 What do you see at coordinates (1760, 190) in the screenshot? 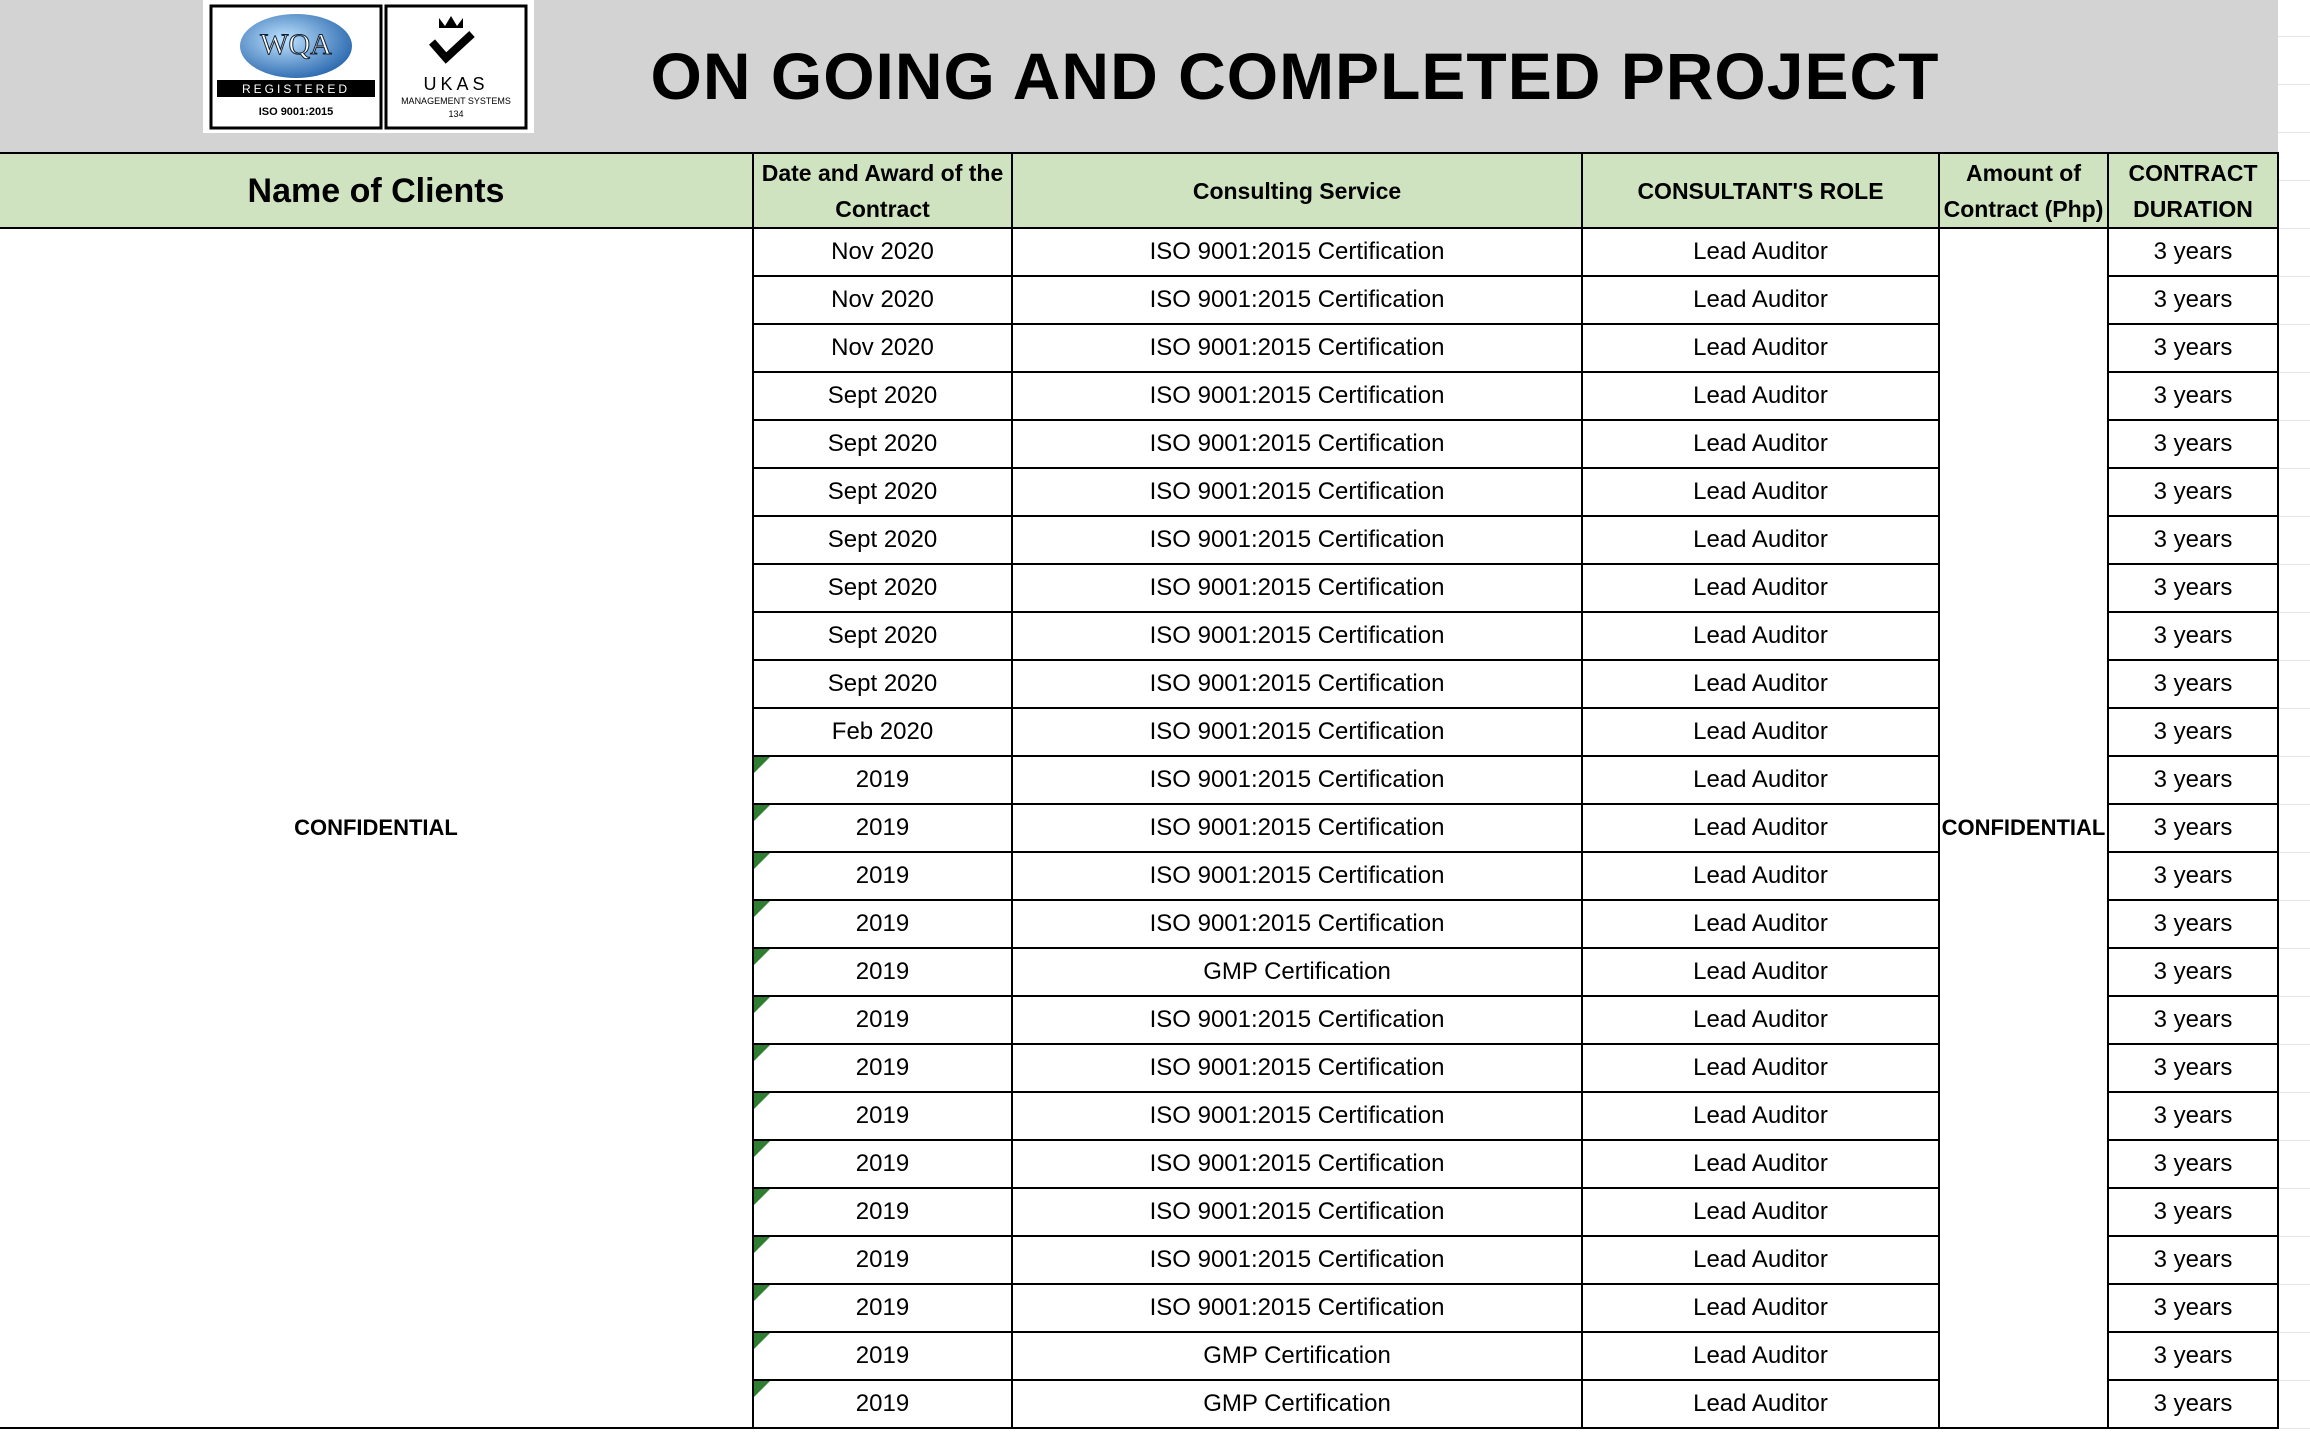
I see `column-header: CONSULTANT'S ROLE` at bounding box center [1760, 190].